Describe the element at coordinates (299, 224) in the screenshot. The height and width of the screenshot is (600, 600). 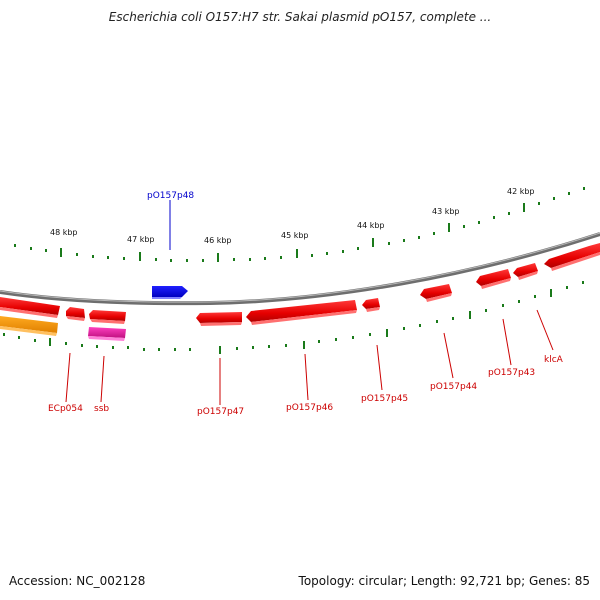
I see `outer-tick-ring` at that location.